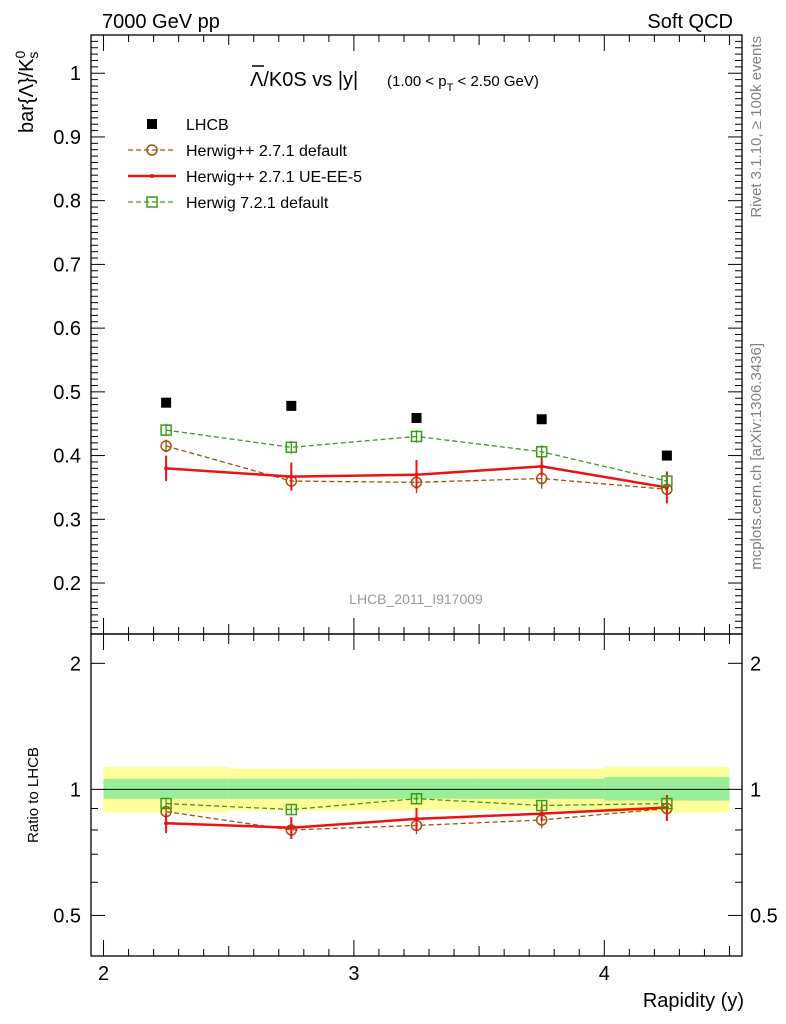  What do you see at coordinates (67, 584) in the screenshot?
I see `y-tick-label: 0.2` at bounding box center [67, 584].